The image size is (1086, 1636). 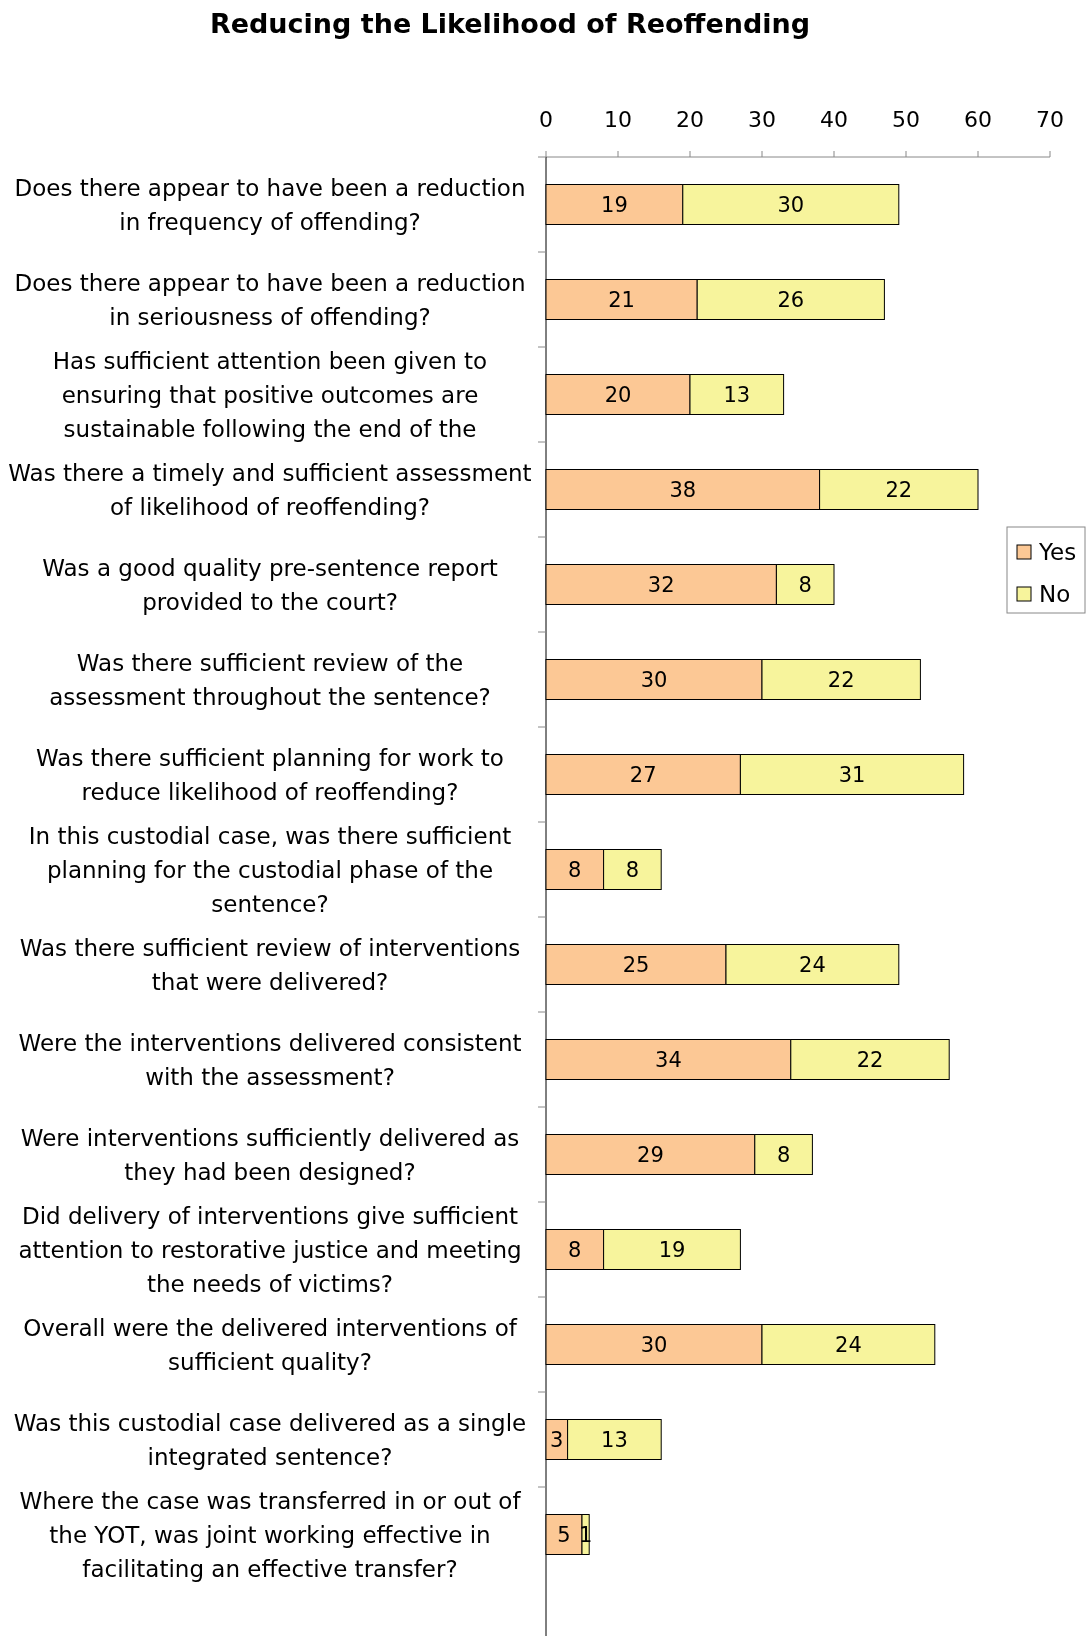 What do you see at coordinates (510, 23) in the screenshot?
I see `chart-title: Reducing the Likelihood of Reoffending` at bounding box center [510, 23].